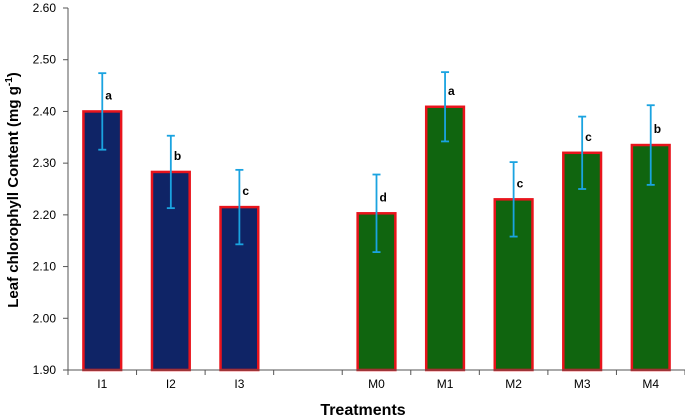 The height and width of the screenshot is (418, 685). What do you see at coordinates (445, 384) in the screenshot?
I see `x-tick-label: M1` at bounding box center [445, 384].